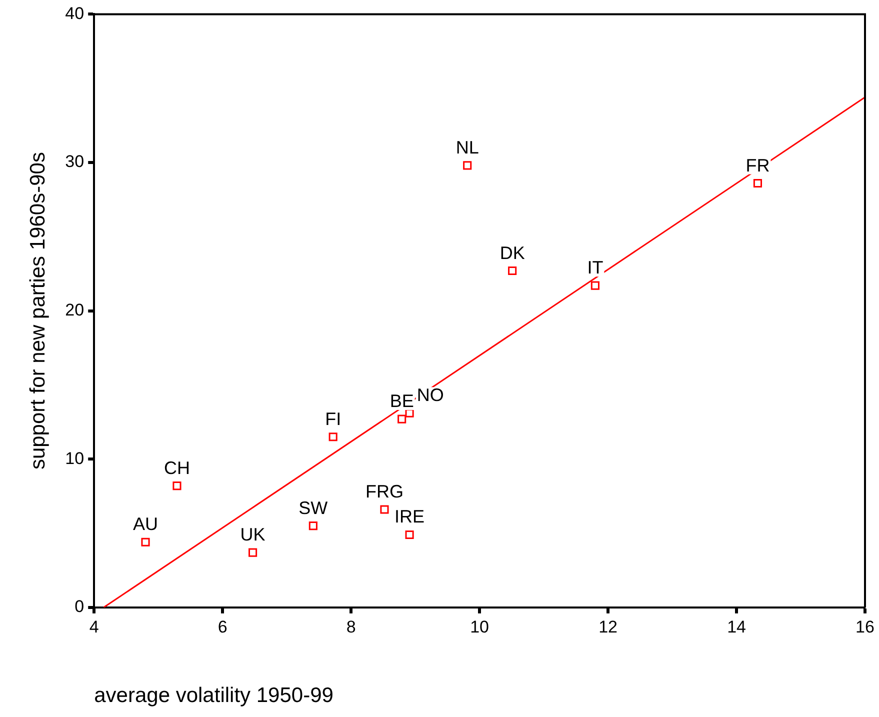 The height and width of the screenshot is (717, 879). Describe the element at coordinates (736, 626) in the screenshot. I see `x-tick-label: 14` at that location.